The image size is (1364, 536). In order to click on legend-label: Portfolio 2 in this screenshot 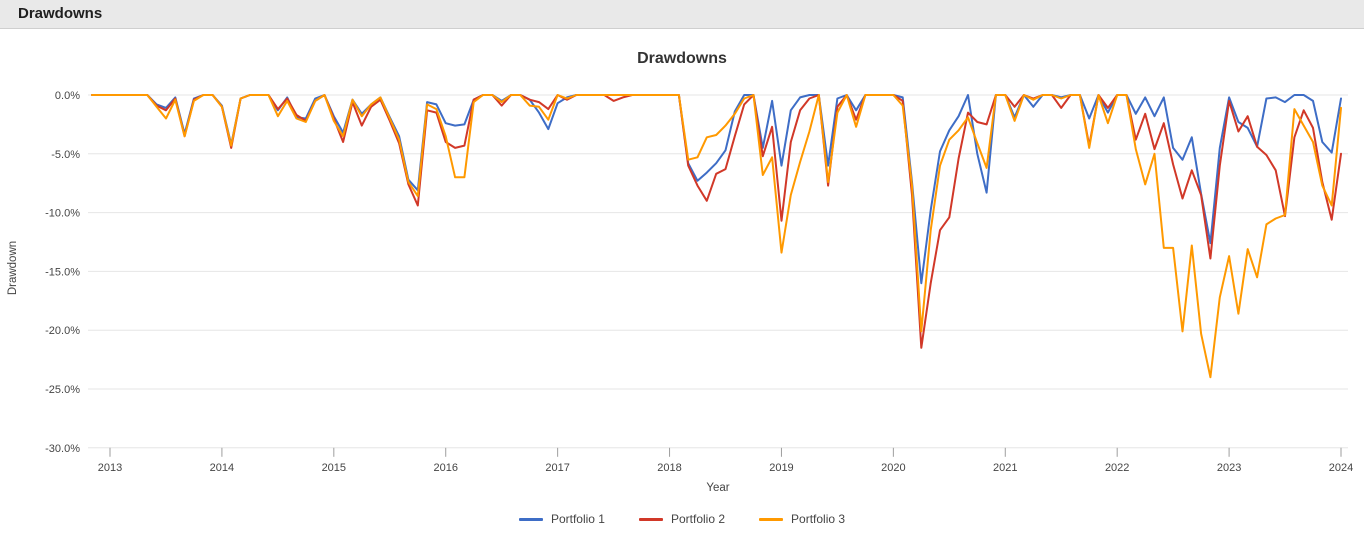, I will do `click(698, 519)`.